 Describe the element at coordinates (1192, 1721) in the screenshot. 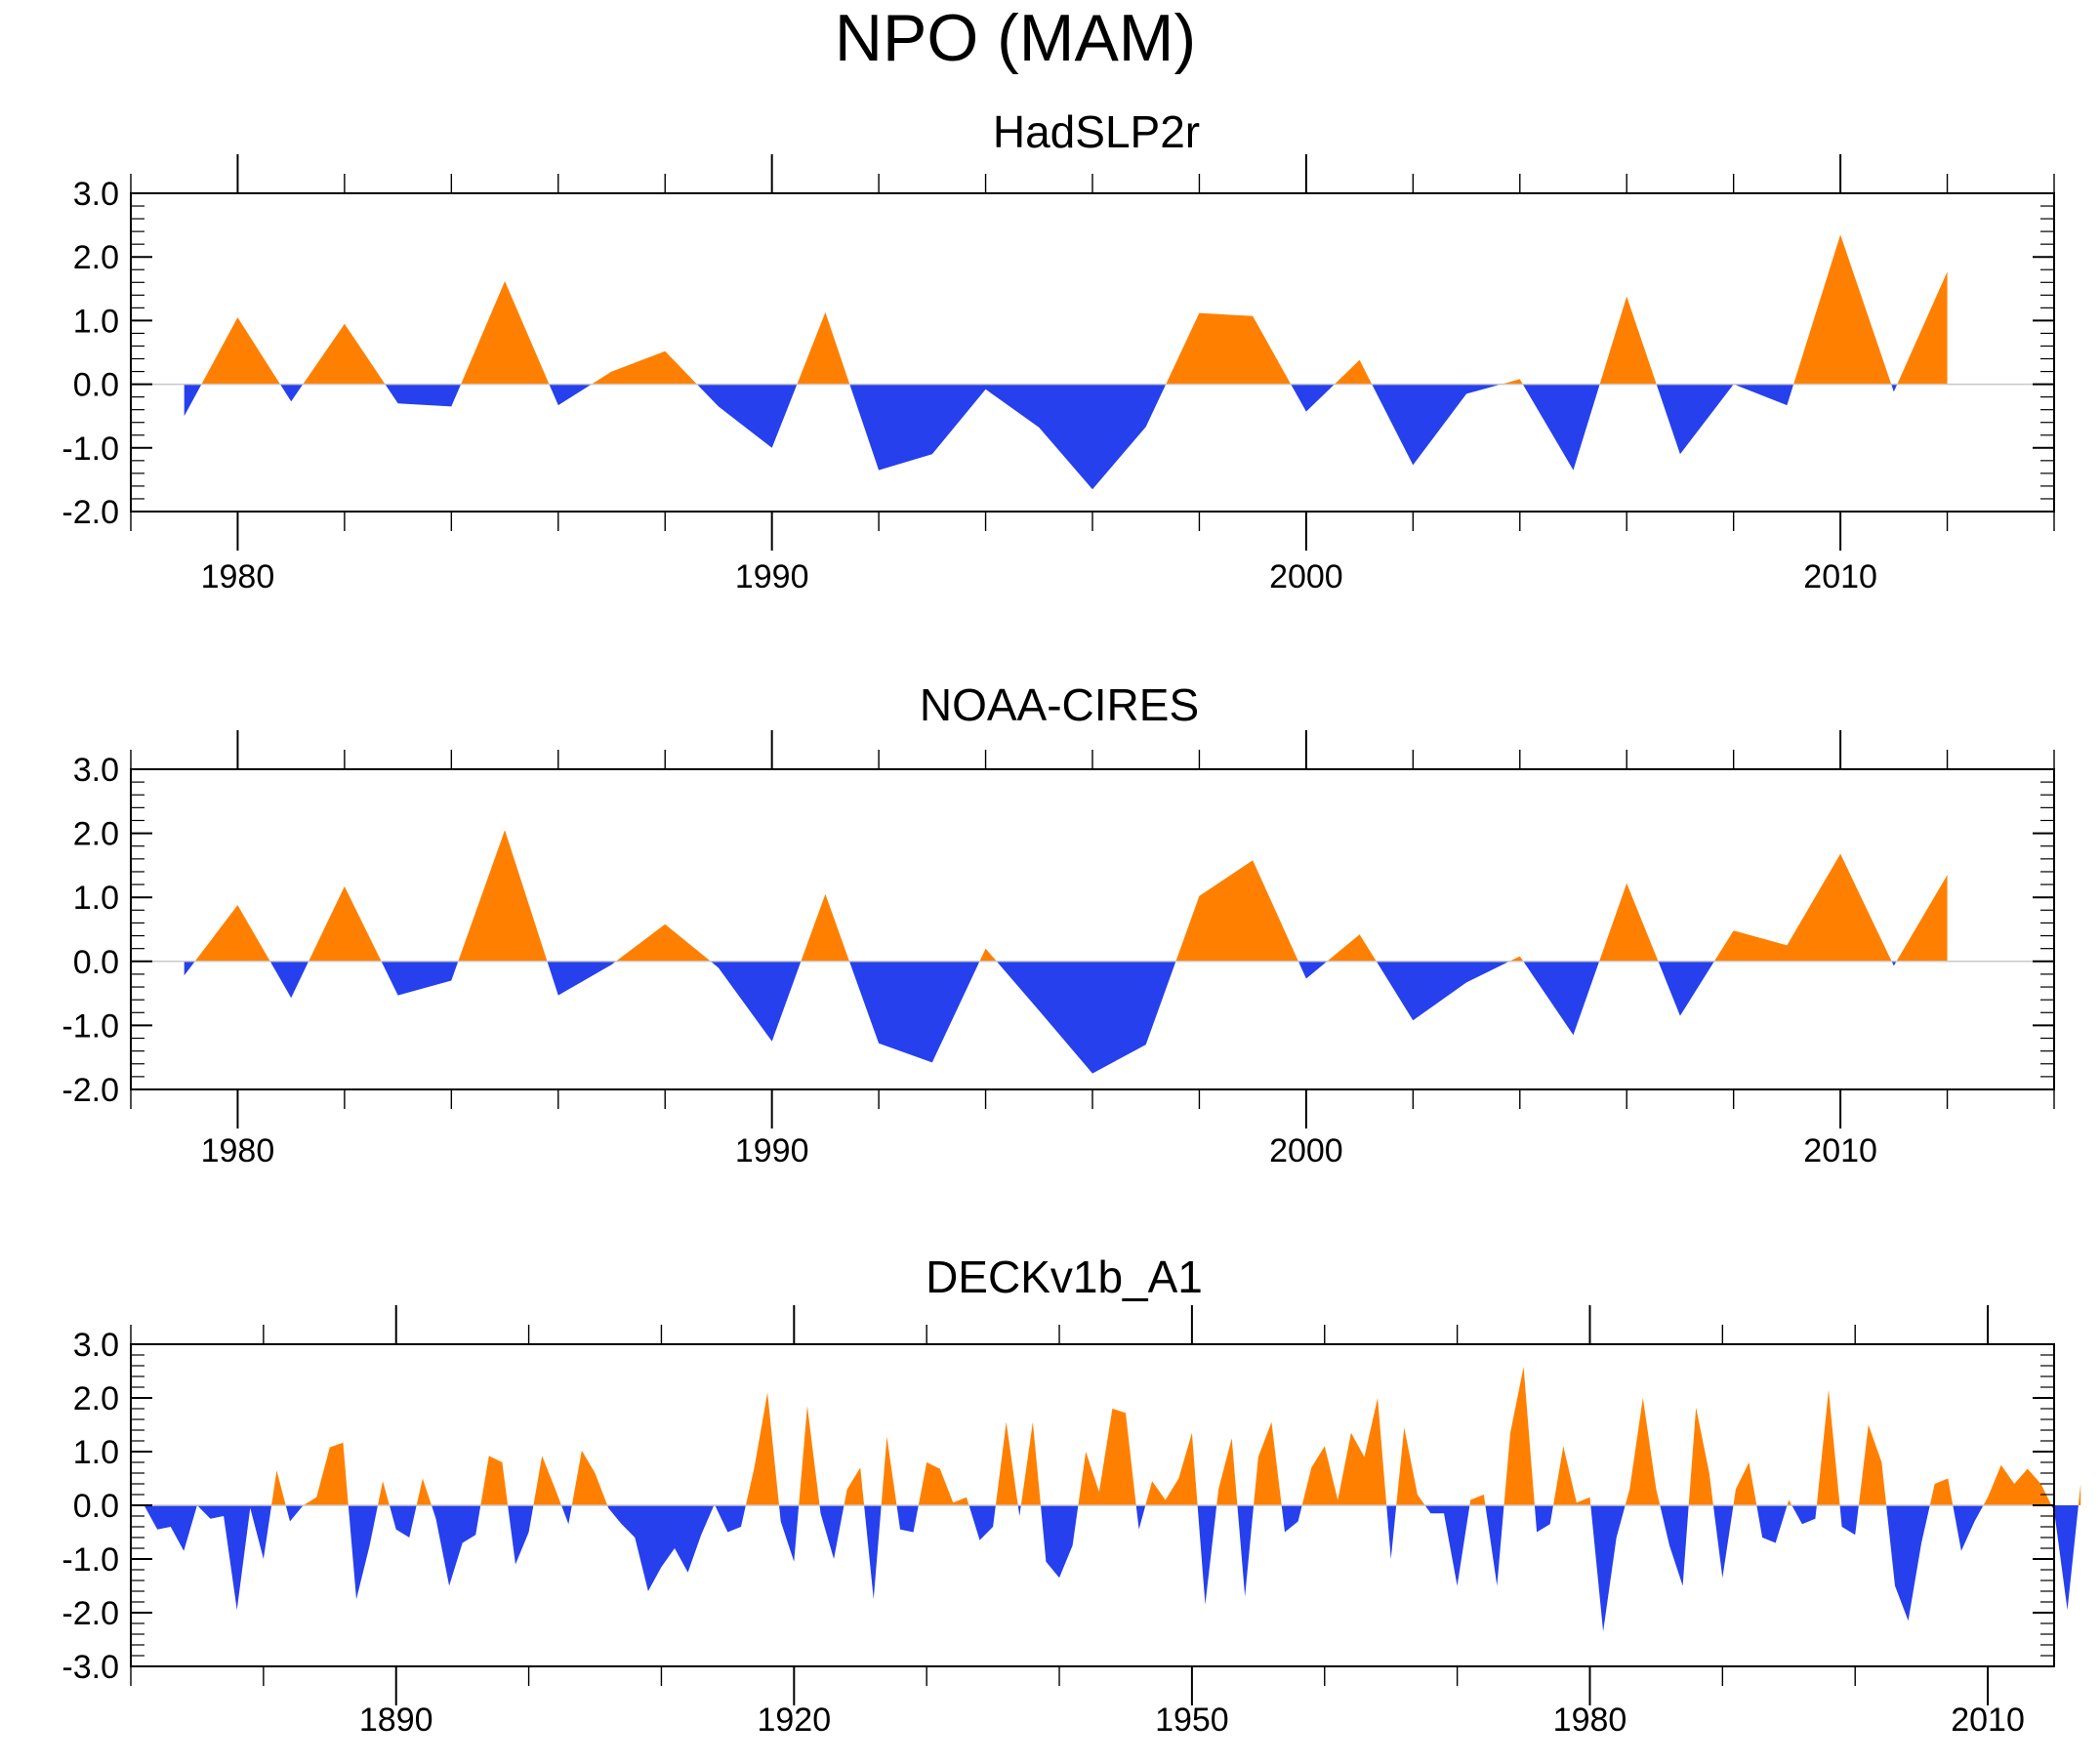

I see `x-tick-label: 1950` at that location.